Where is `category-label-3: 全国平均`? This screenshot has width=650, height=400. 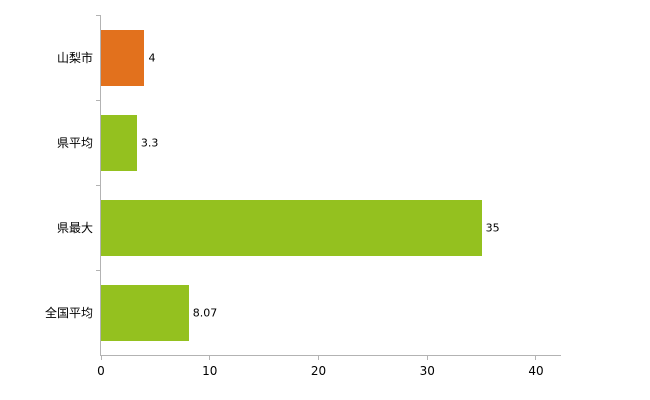
category-label-3: 全国平均 is located at coordinates (68, 312).